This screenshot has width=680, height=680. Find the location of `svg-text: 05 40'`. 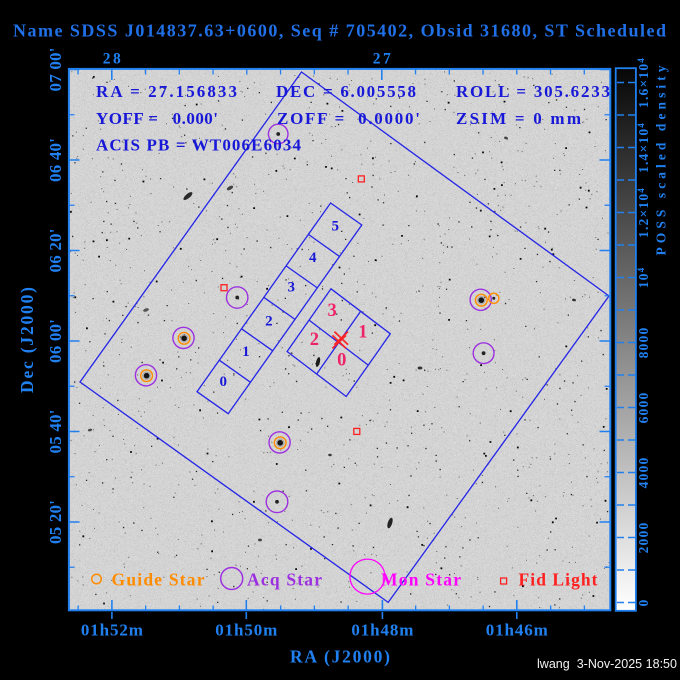

svg-text: 05 40' is located at coordinates (55, 432).